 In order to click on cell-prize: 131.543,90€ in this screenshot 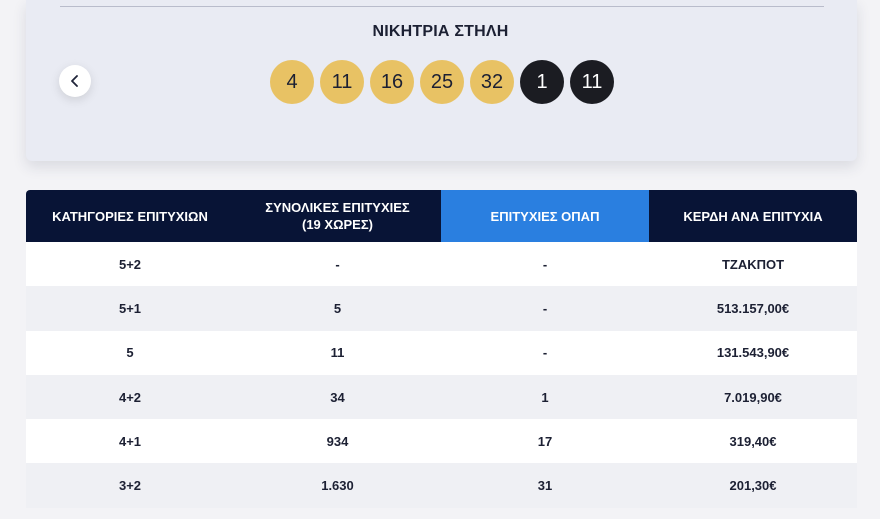, I will do `click(753, 353)`.